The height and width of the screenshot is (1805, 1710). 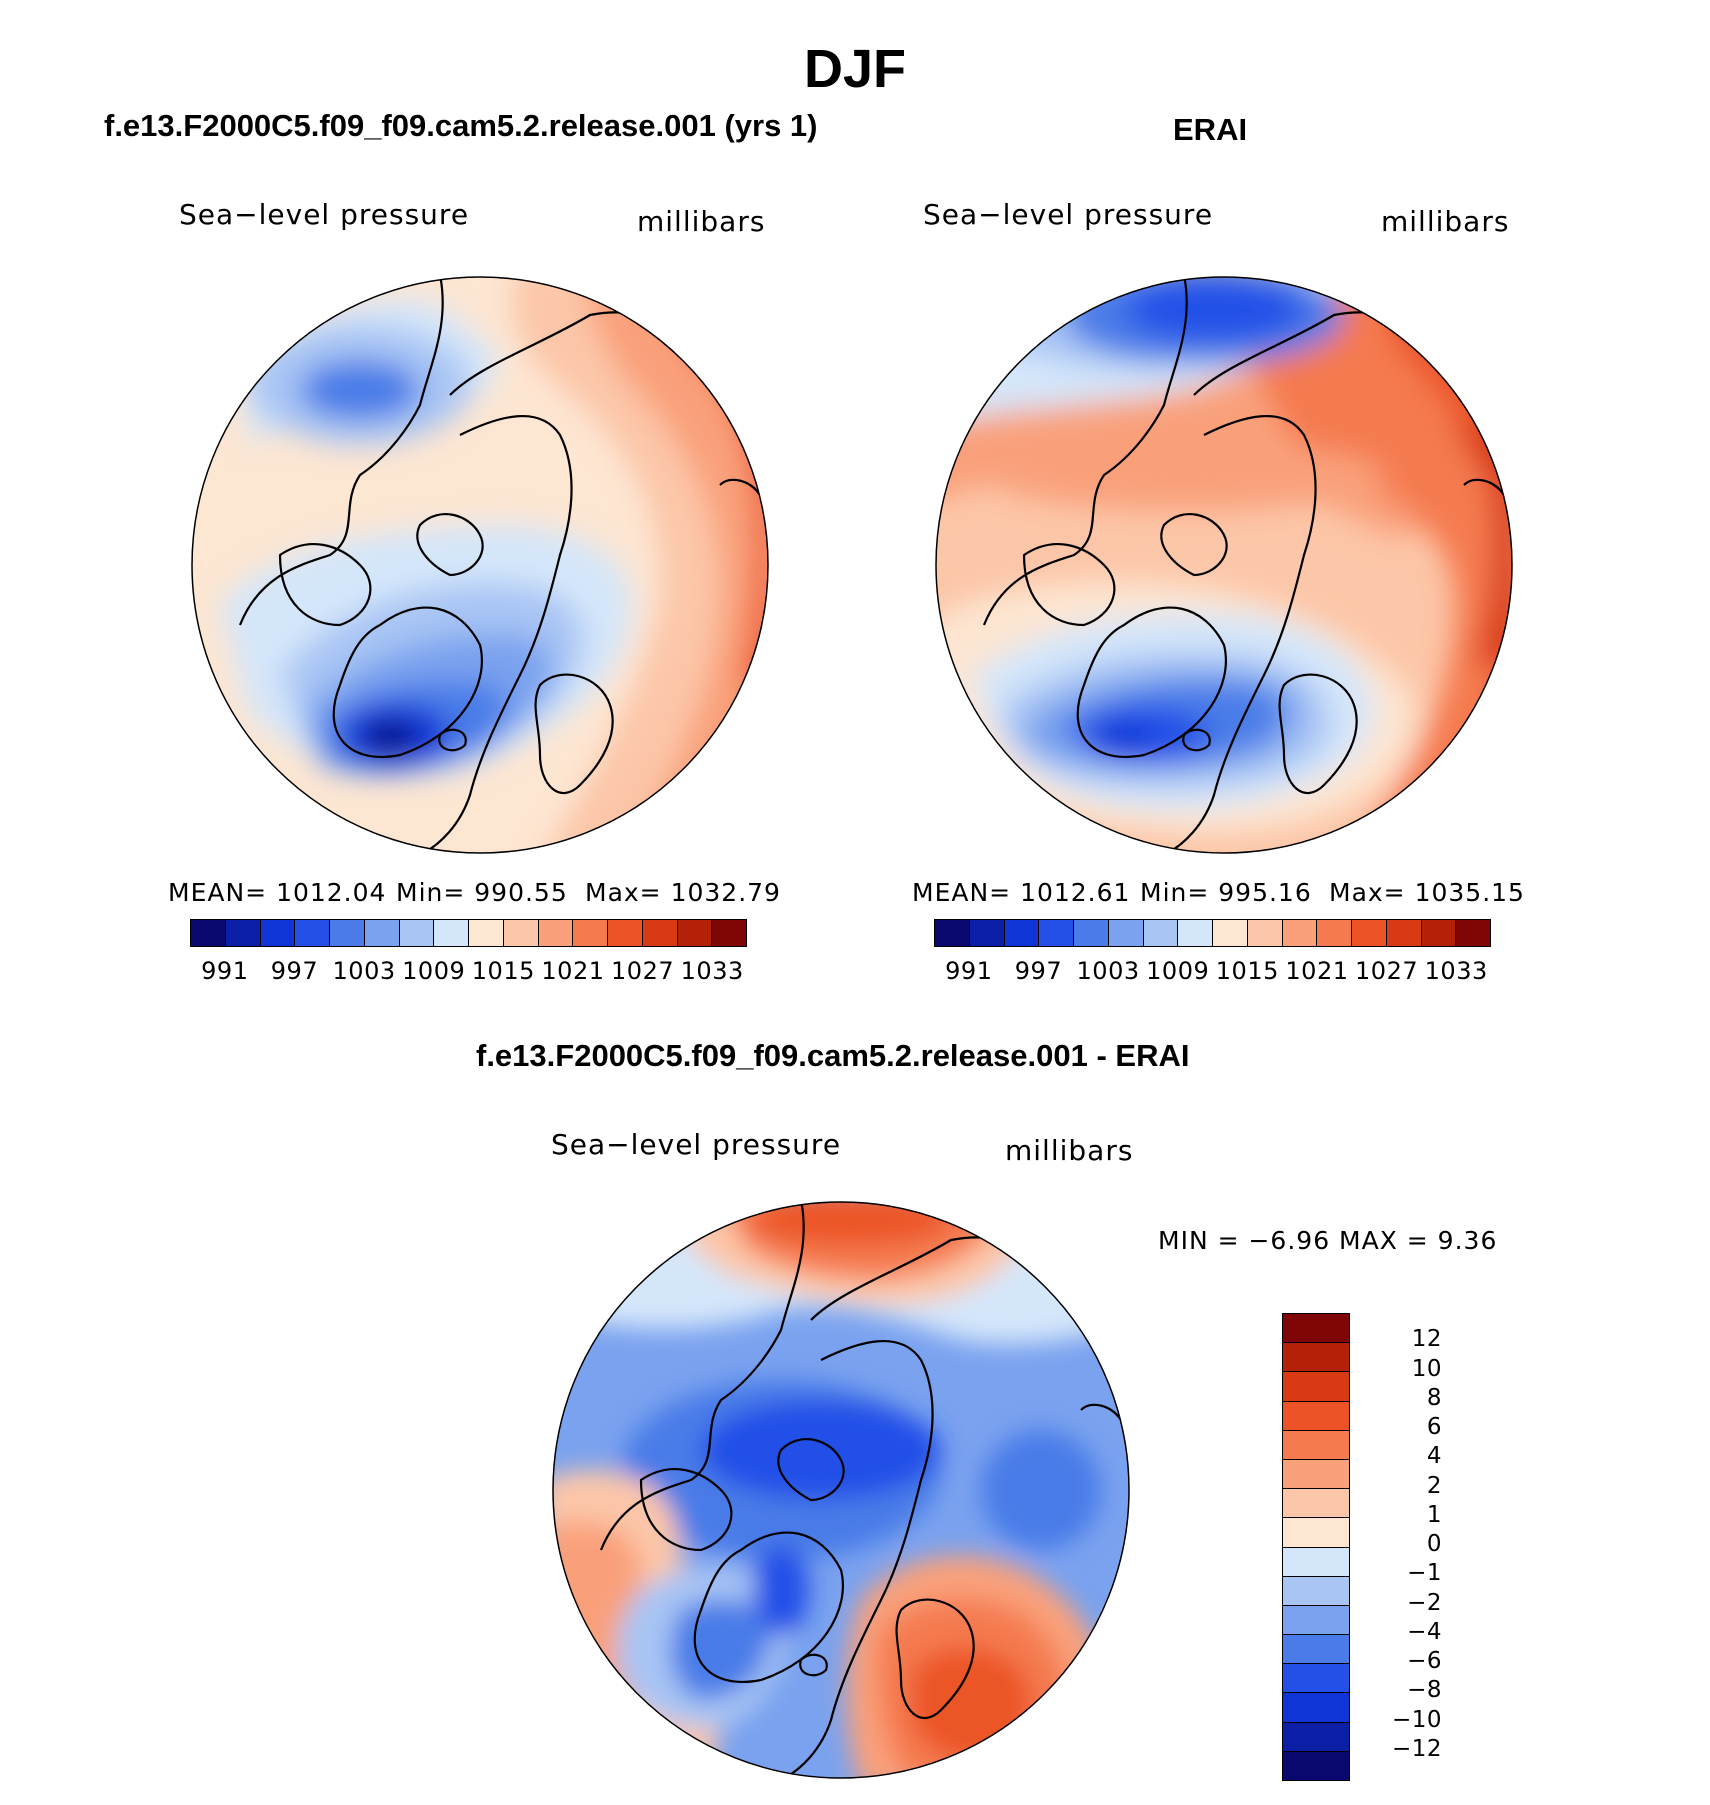 What do you see at coordinates (1412, 1547) in the screenshot?
I see `diff-colorbar-labels: 12 10 8 6 4 2 1 0 −1 −2 −4 −6 −8 −10 −12` at bounding box center [1412, 1547].